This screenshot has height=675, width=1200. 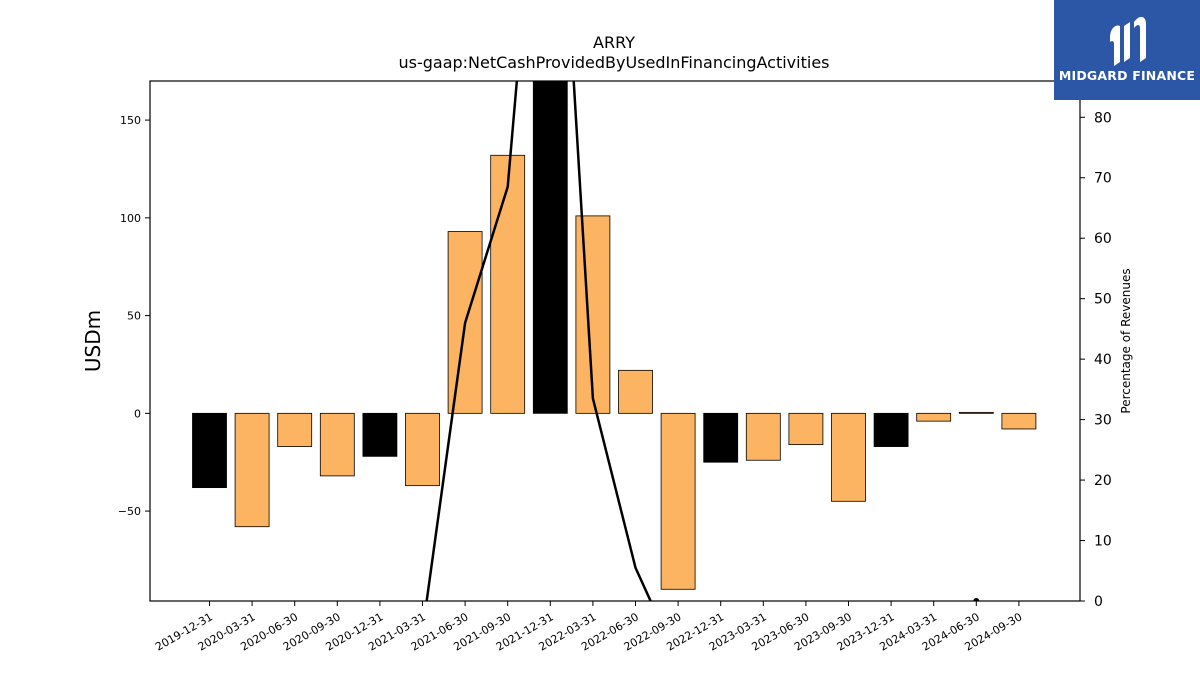 I want to click on y2-tick-label: 30, so click(x=1103, y=421).